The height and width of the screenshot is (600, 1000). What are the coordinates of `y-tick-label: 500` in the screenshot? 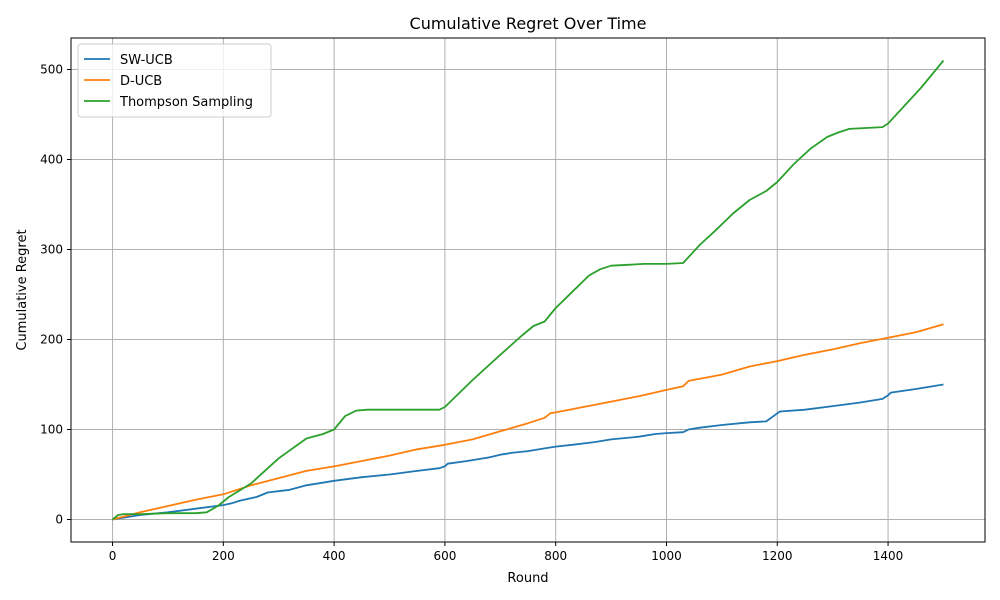 It's located at (51, 70).